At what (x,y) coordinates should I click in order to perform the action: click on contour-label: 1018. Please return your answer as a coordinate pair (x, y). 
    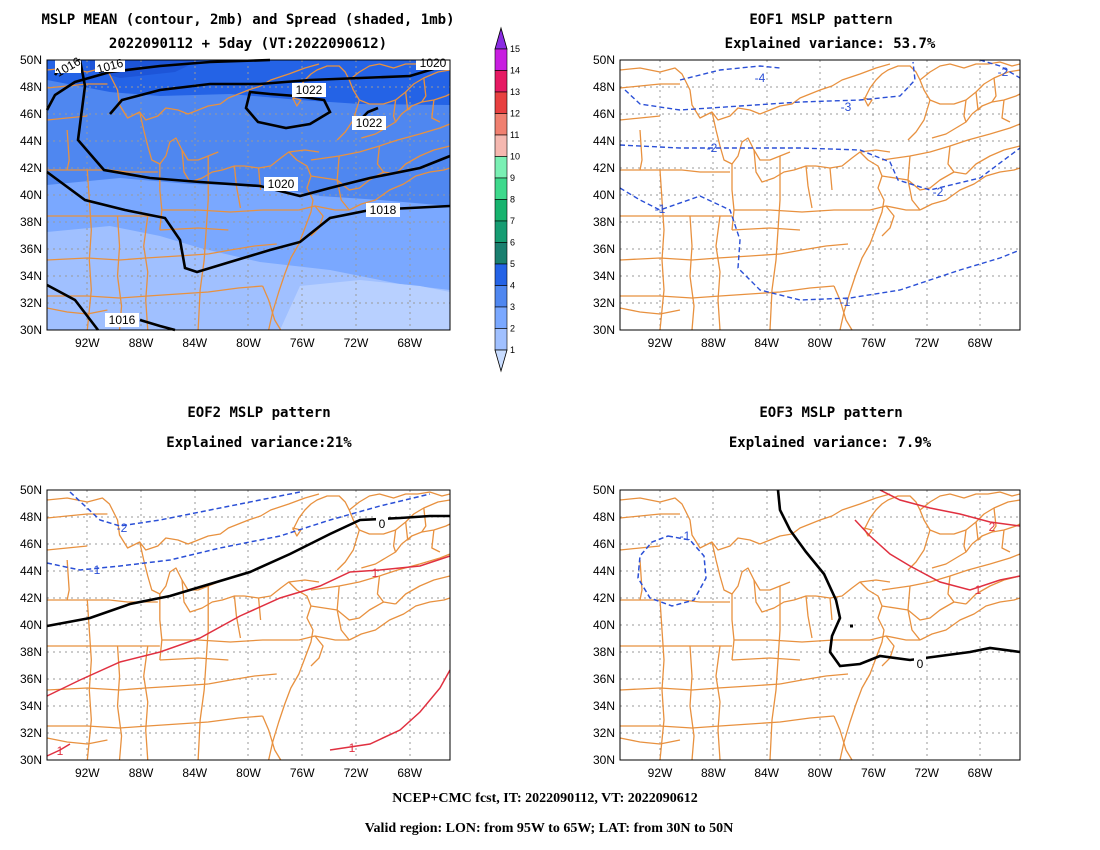
    Looking at the image, I should click on (383, 210).